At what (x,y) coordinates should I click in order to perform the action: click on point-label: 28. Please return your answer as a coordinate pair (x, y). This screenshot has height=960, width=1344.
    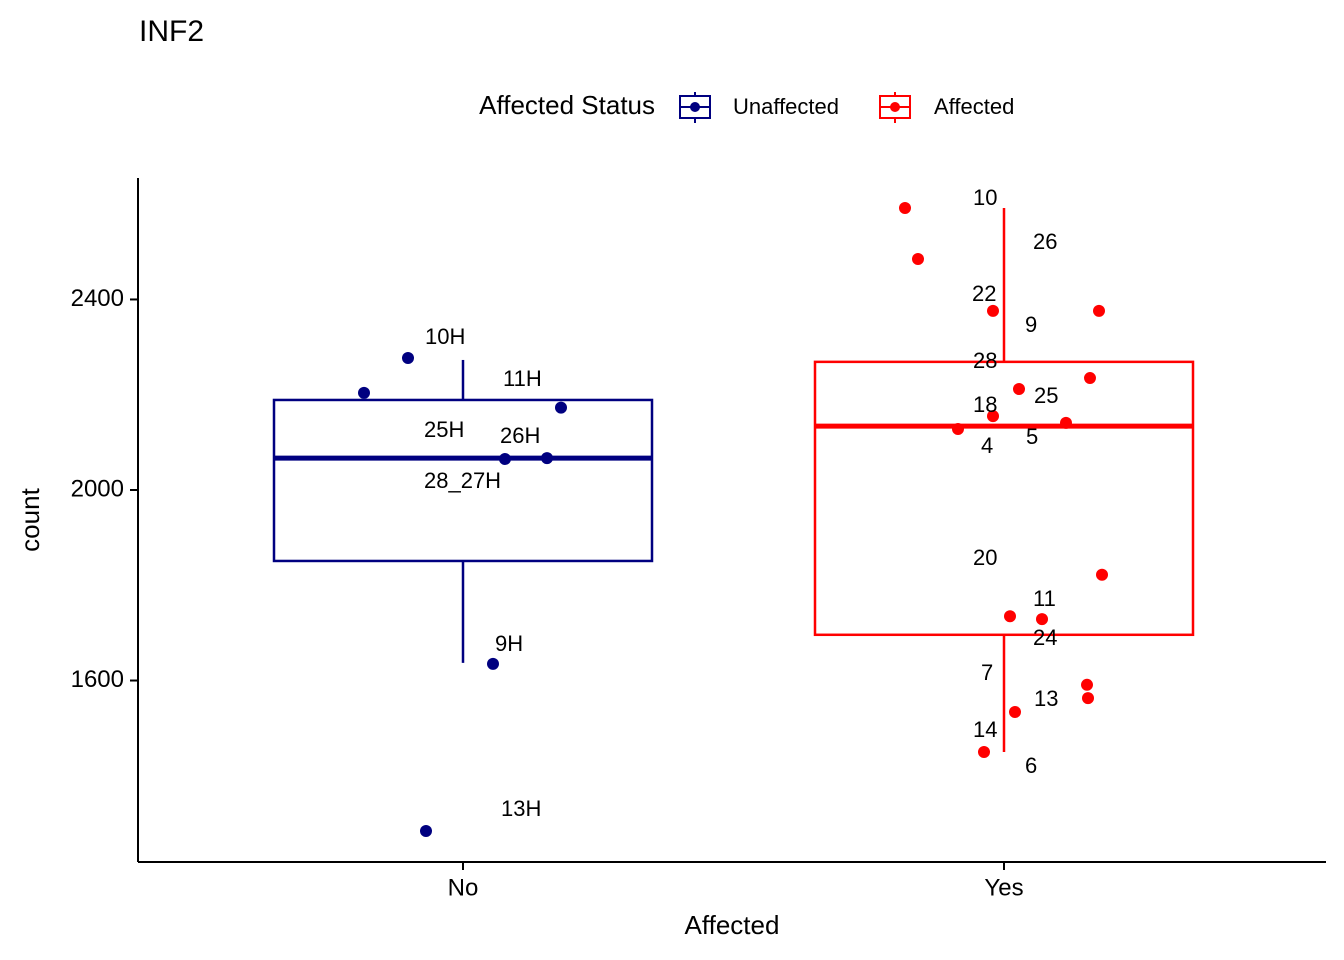
    Looking at the image, I should click on (985, 360).